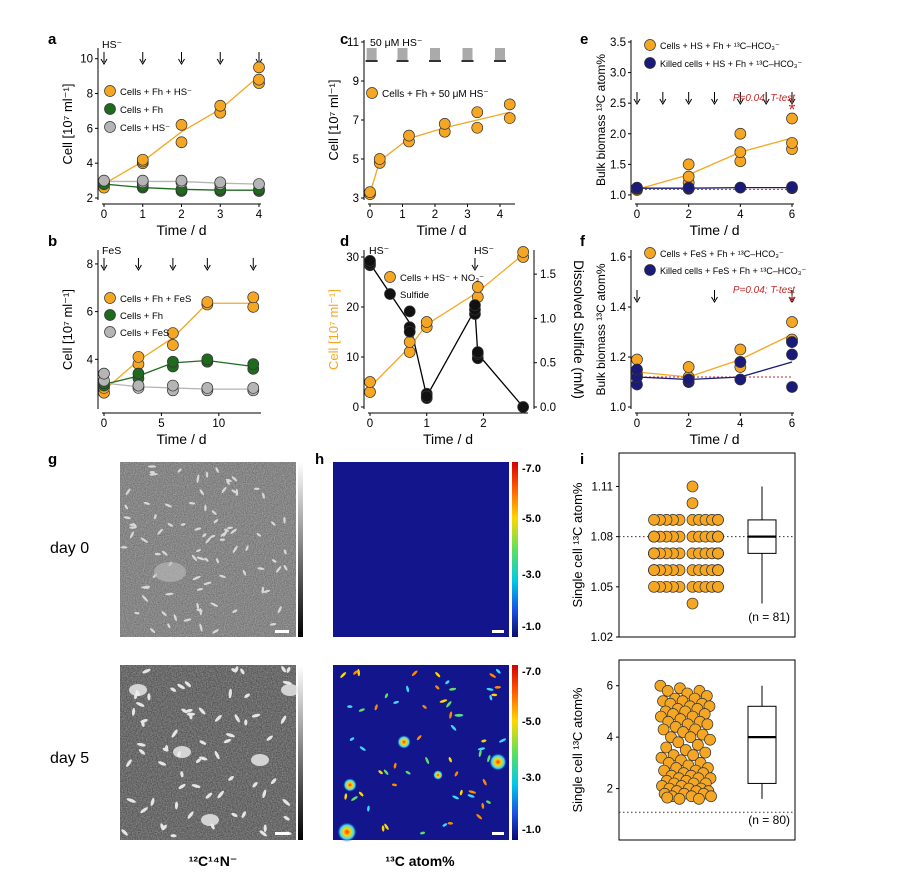 The width and height of the screenshot is (899, 885). What do you see at coordinates (762, 744) in the screenshot?
I see `i-bottom-box` at bounding box center [762, 744].